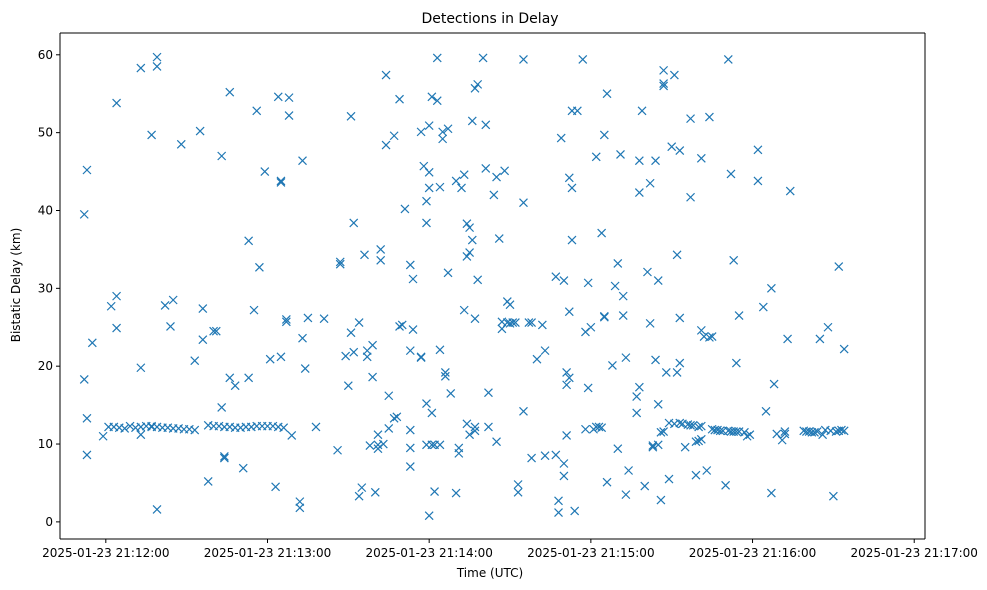 The width and height of the screenshot is (987, 590). Describe the element at coordinates (267, 553) in the screenshot. I see `x-tick-label: 2025-01-23 21:13:00` at that location.